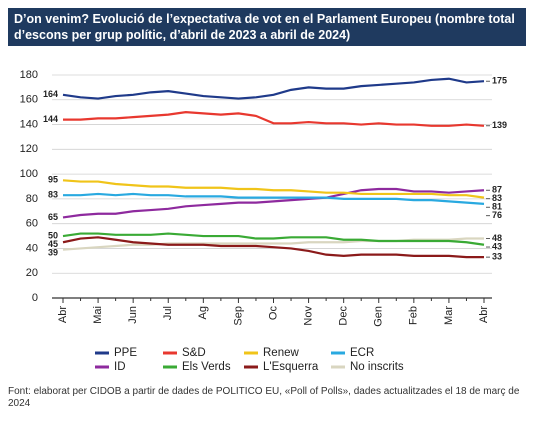 Image resolution: width=537 pixels, height=428 pixels. What do you see at coordinates (32, 224) in the screenshot?
I see `y-tick-label: 60` at bounding box center [32, 224].